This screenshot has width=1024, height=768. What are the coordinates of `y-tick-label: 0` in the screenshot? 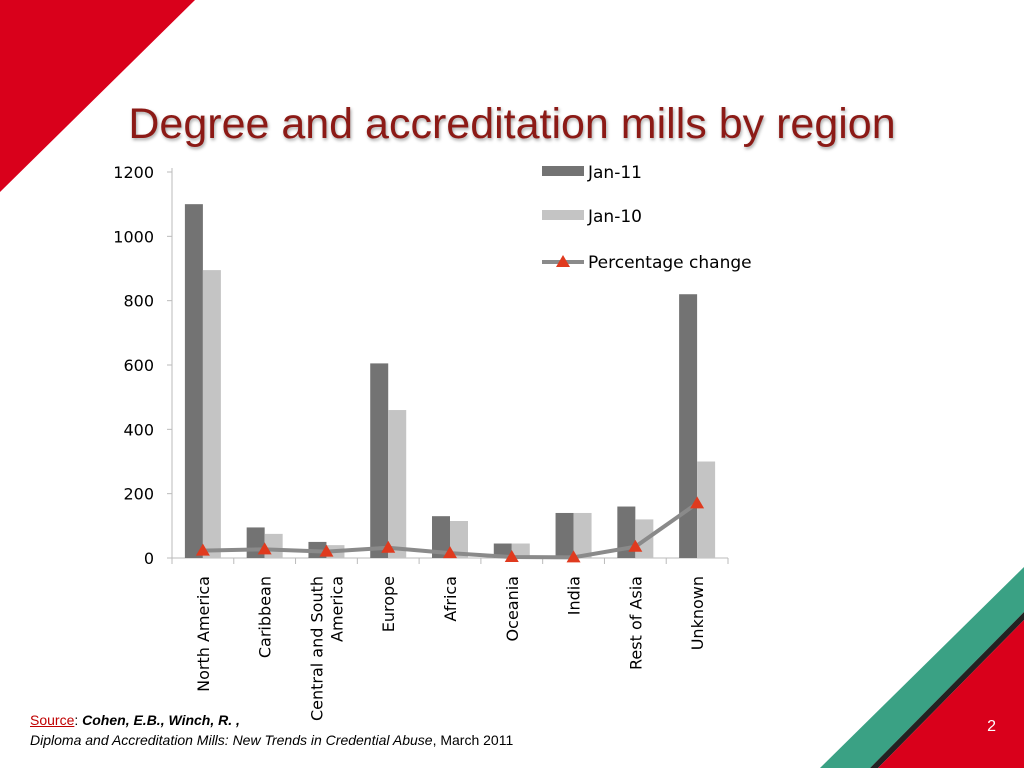 It's located at (149, 558).